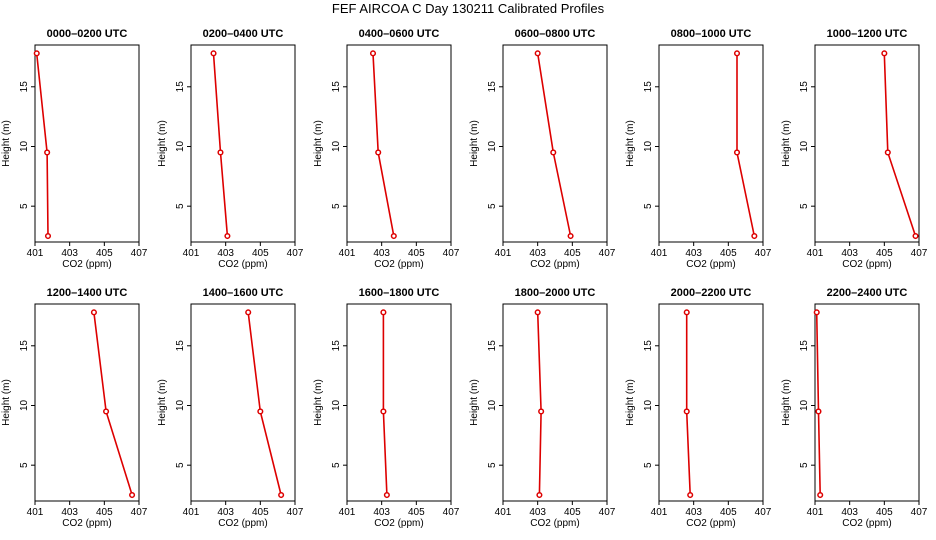 This screenshot has width=936, height=540. What do you see at coordinates (555, 34) in the screenshot?
I see `panel-title: 0600–0800 UTC` at bounding box center [555, 34].